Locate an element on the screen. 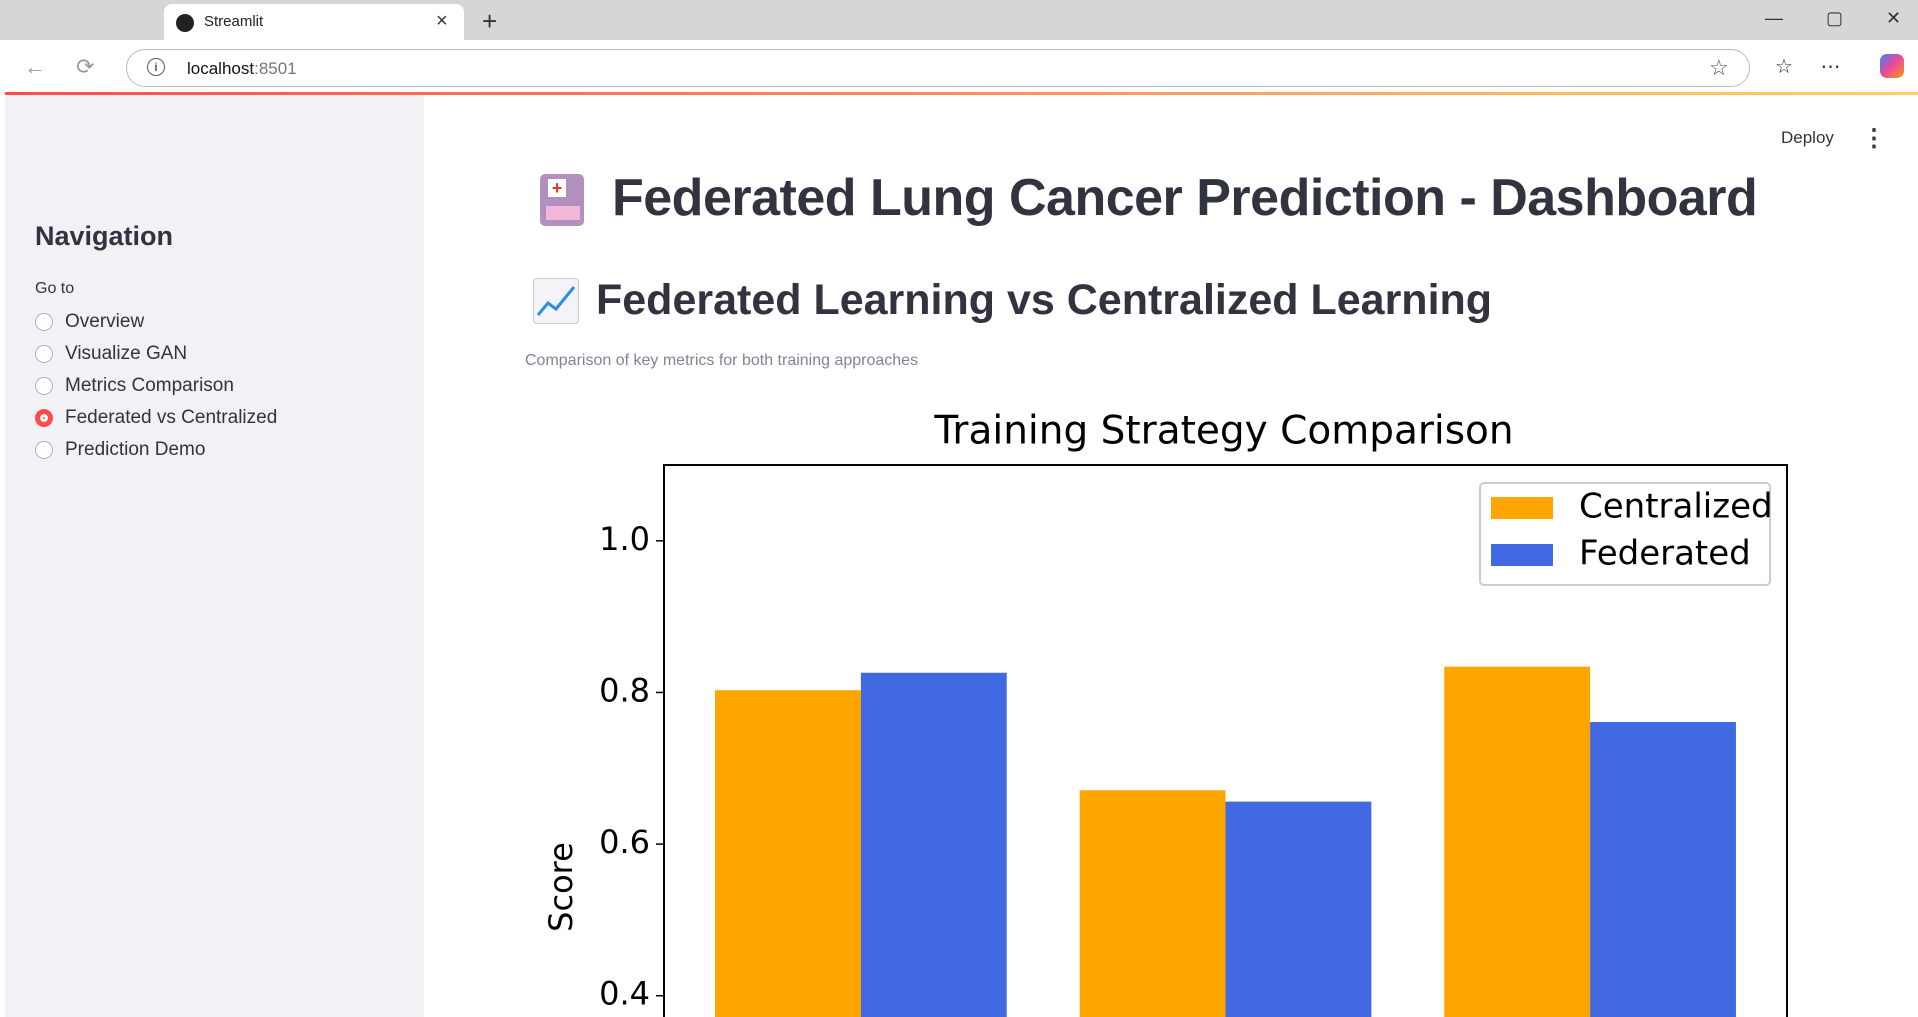 The height and width of the screenshot is (1017, 1918). radio-option: Prediction Demo is located at coordinates (135, 449).